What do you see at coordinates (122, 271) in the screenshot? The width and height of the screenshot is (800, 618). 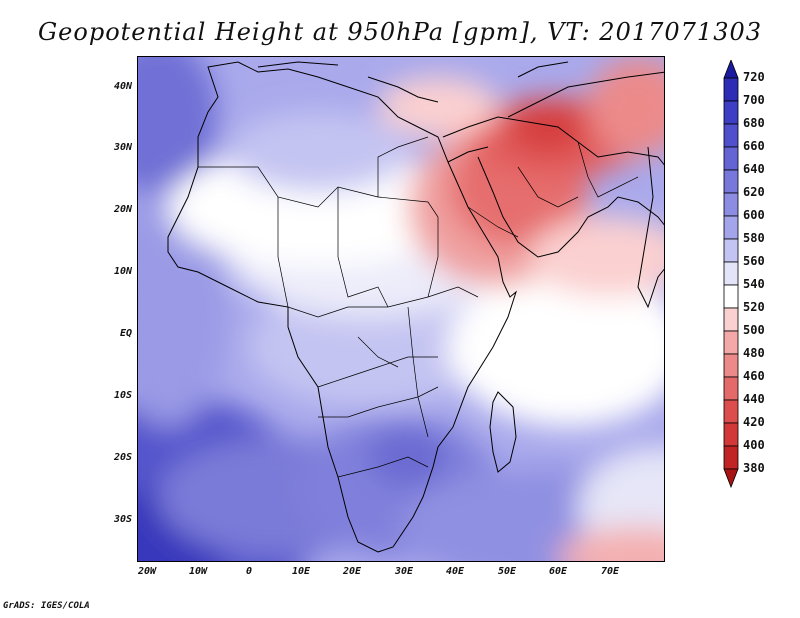 I see `y-tick-label: 10N` at bounding box center [122, 271].